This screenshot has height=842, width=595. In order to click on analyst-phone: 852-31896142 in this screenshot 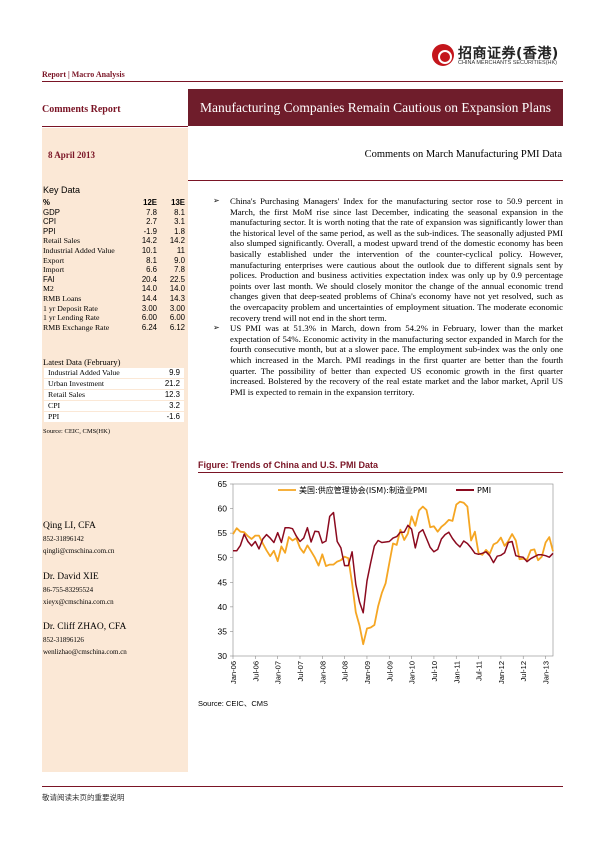, I will do `click(63, 538)`.